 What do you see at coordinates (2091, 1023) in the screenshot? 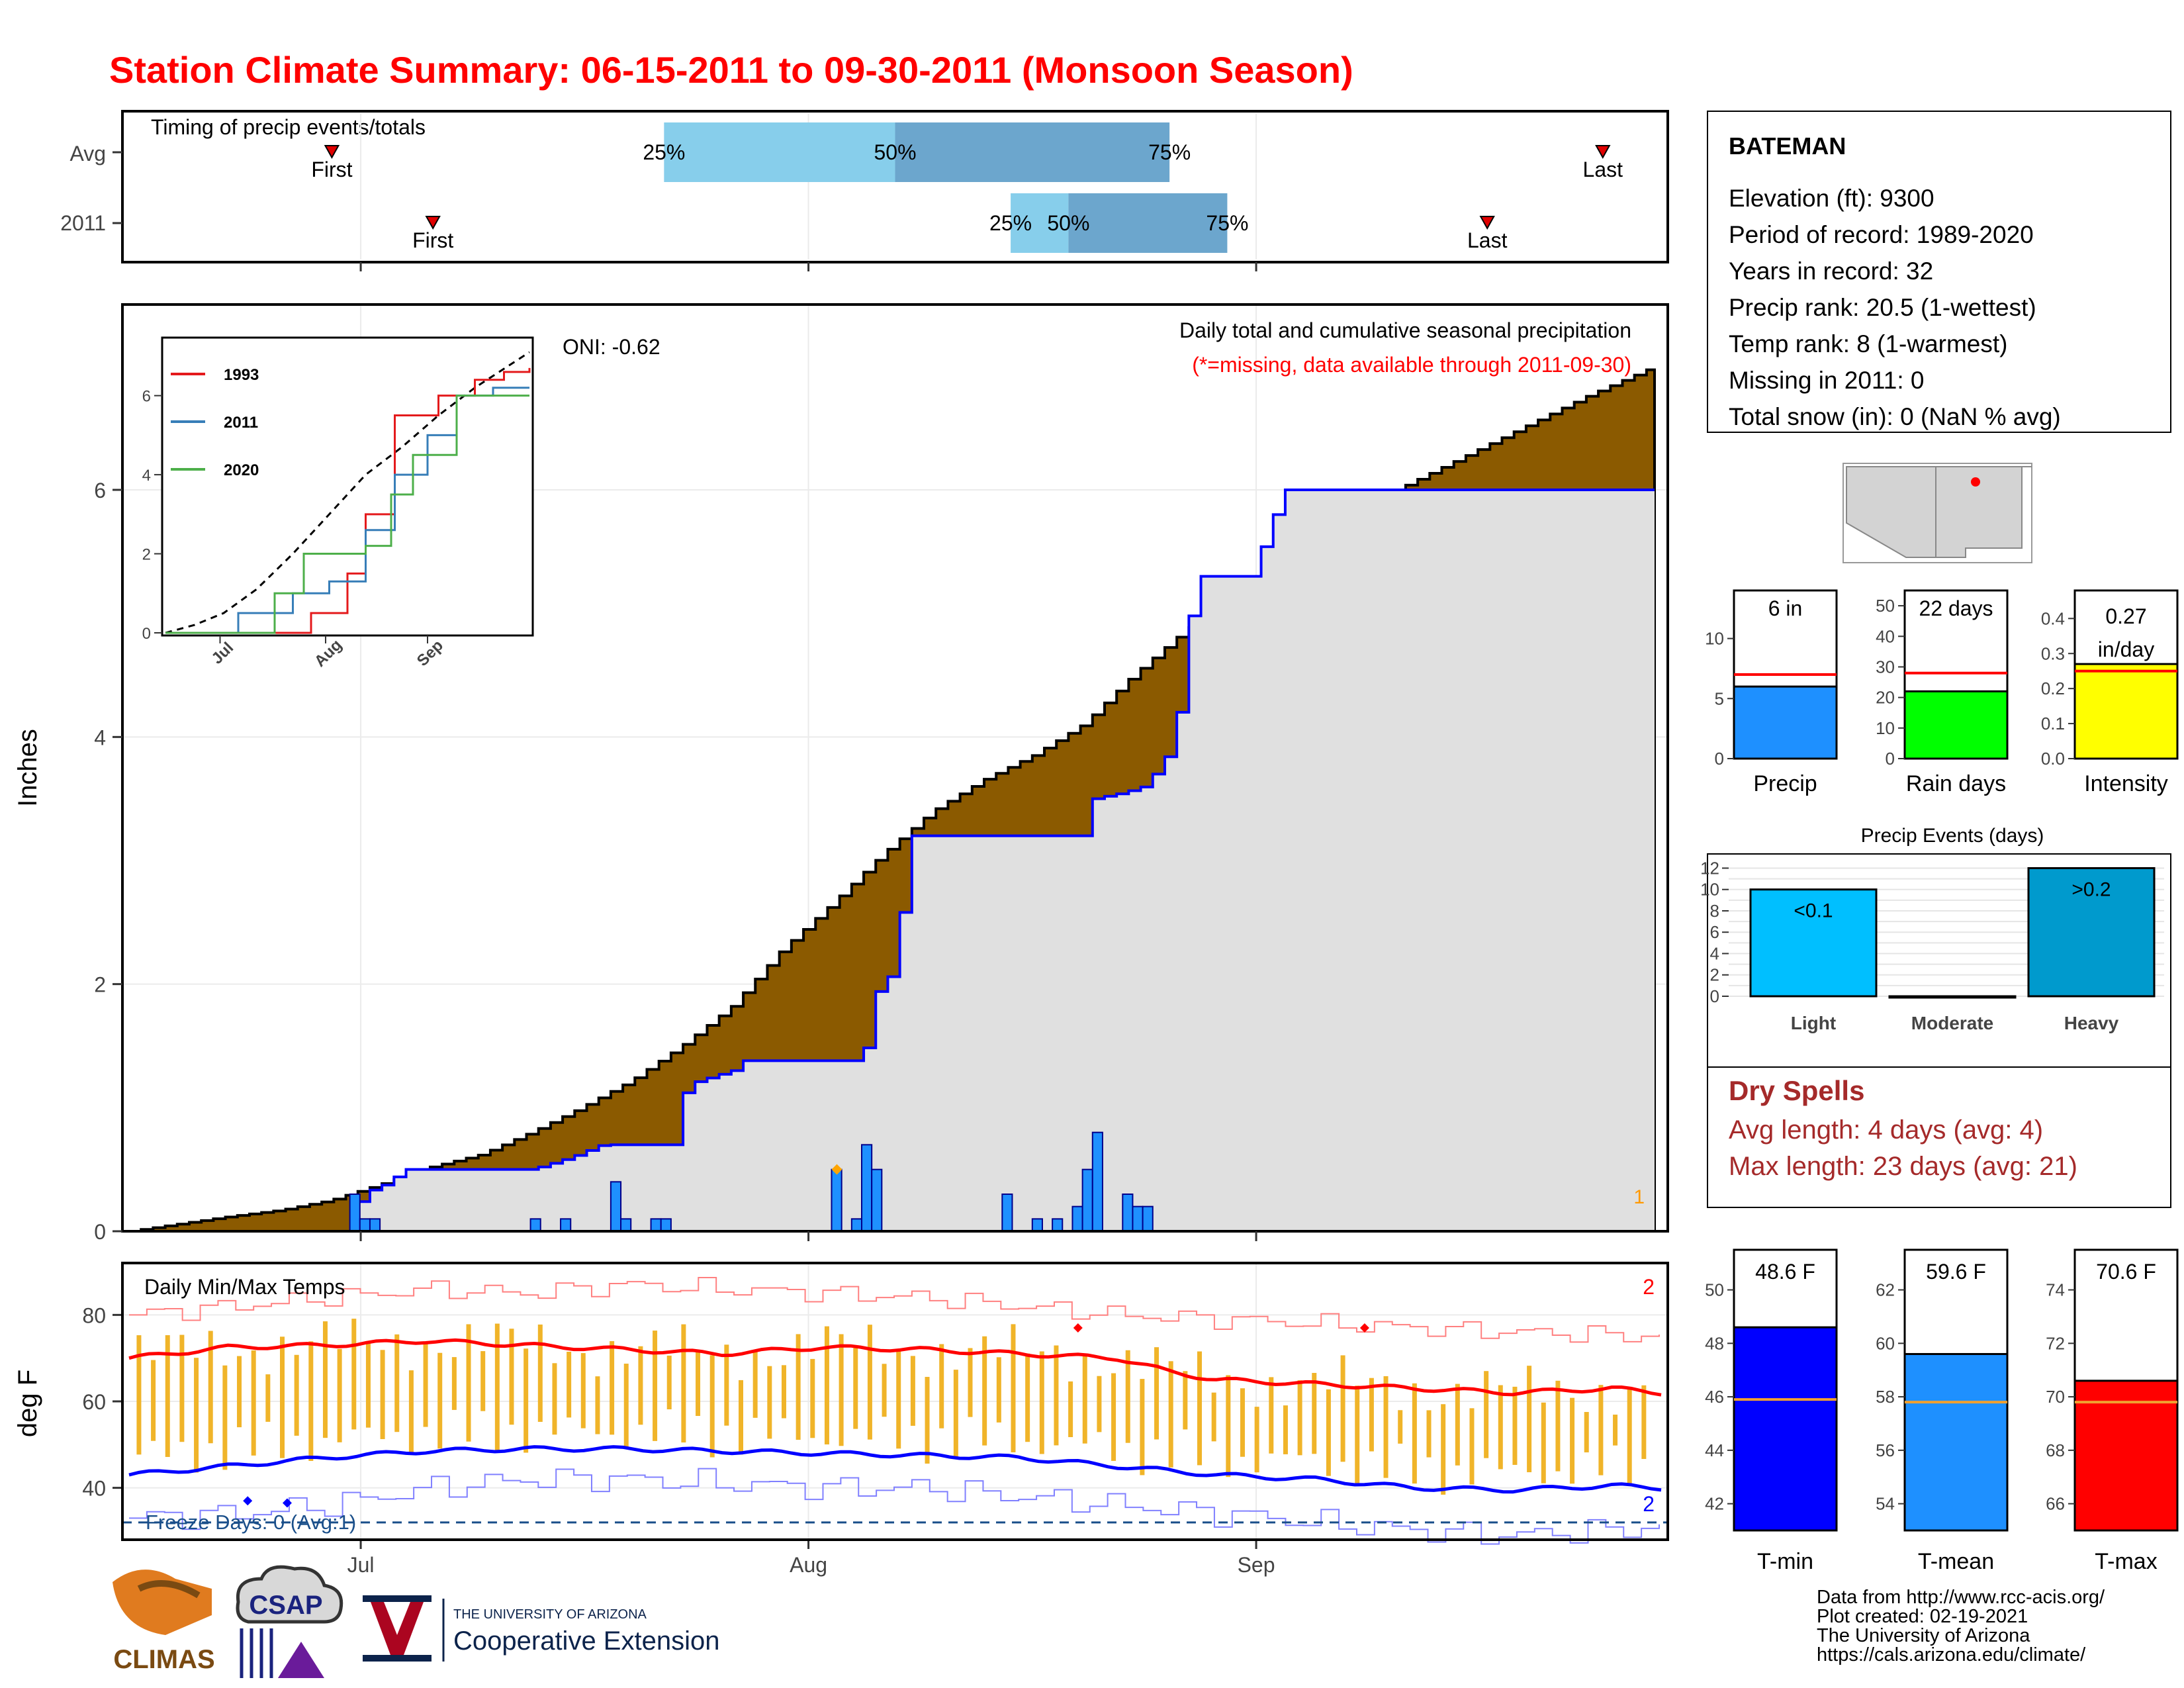
I see `events-category-label: Heavy` at bounding box center [2091, 1023].